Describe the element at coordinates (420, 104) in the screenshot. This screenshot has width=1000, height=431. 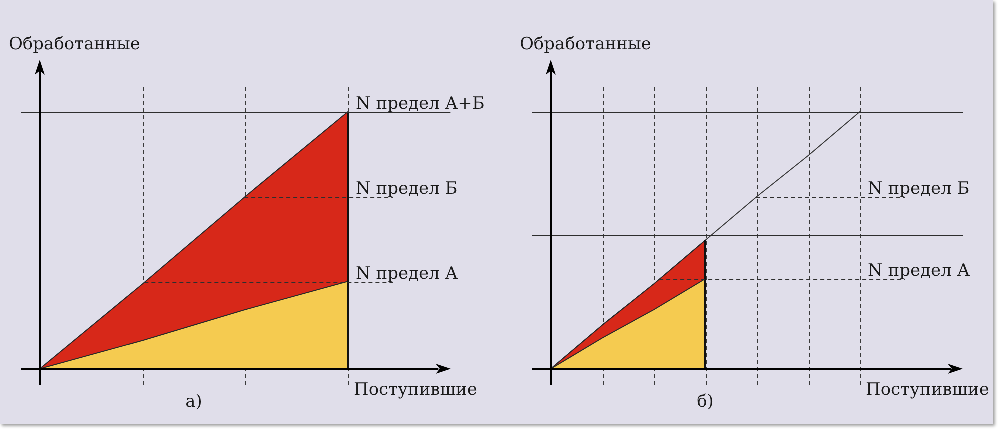
I see `ref-line-label: N предел А+Б` at that location.